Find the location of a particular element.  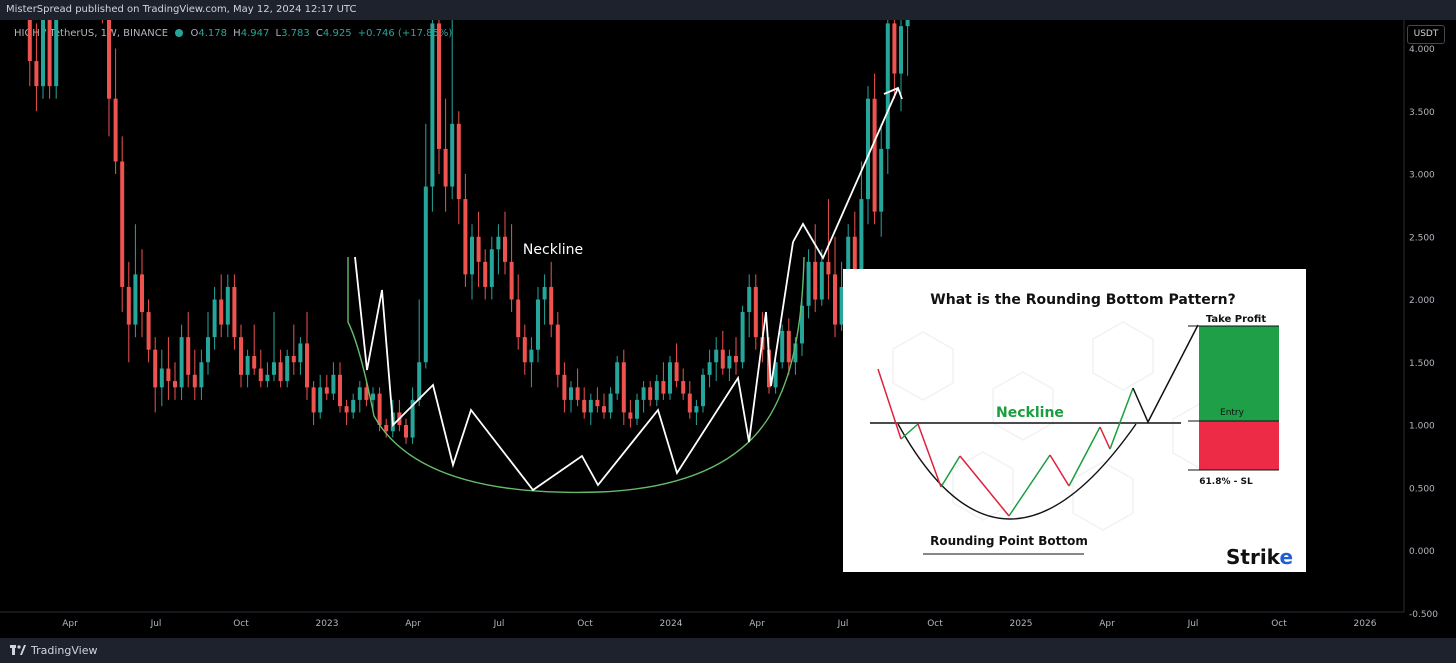

bottom-bar: TradingView is located at coordinates (728, 650).